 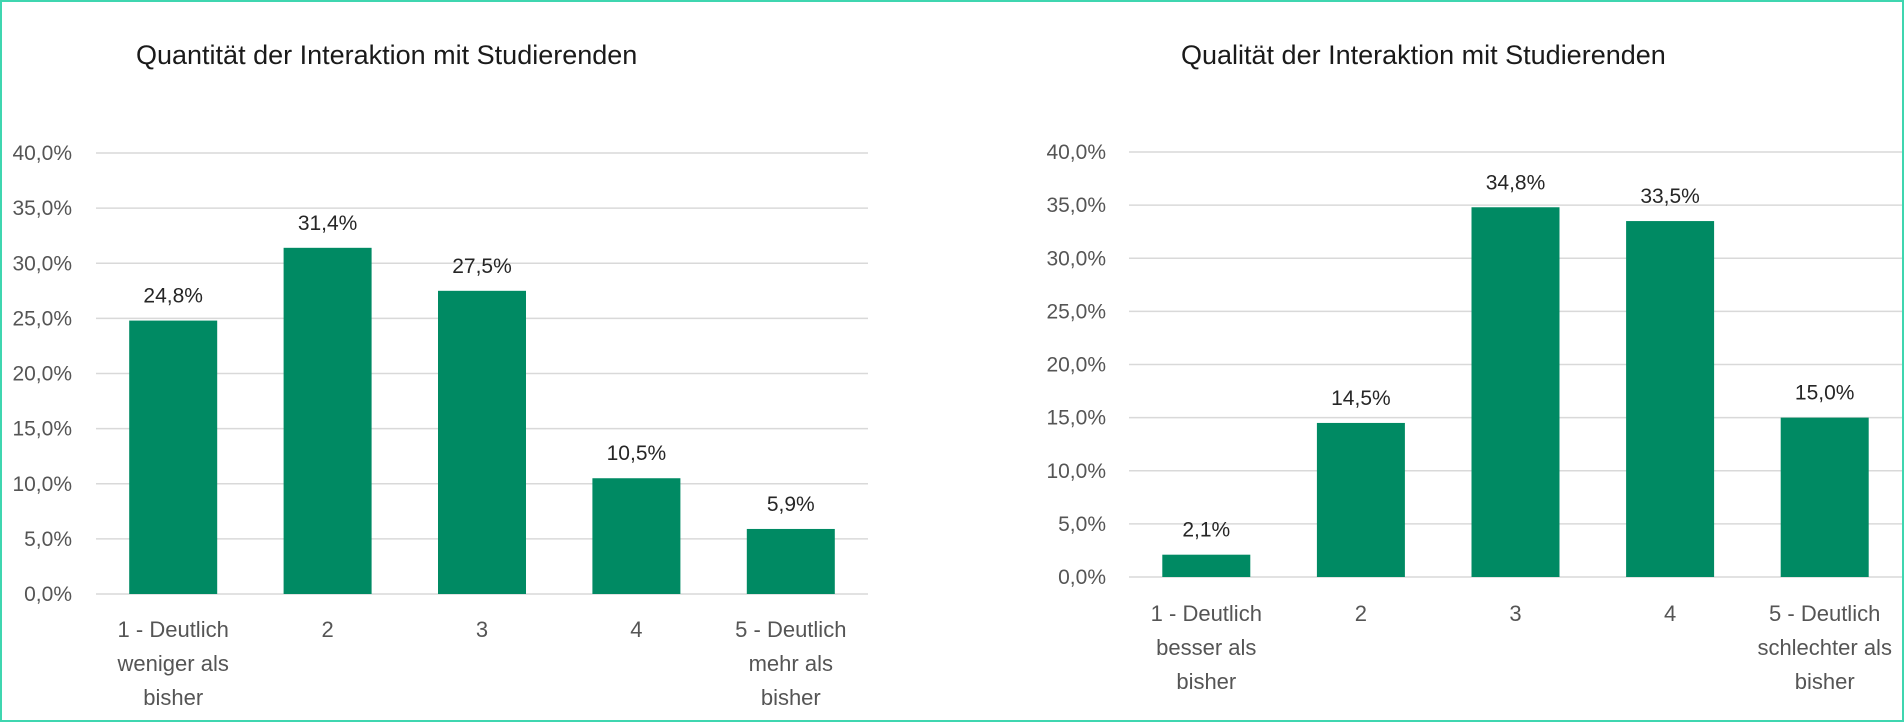 I want to click on category-label: 1 - Deutlich besser als bisher, so click(x=1206, y=647).